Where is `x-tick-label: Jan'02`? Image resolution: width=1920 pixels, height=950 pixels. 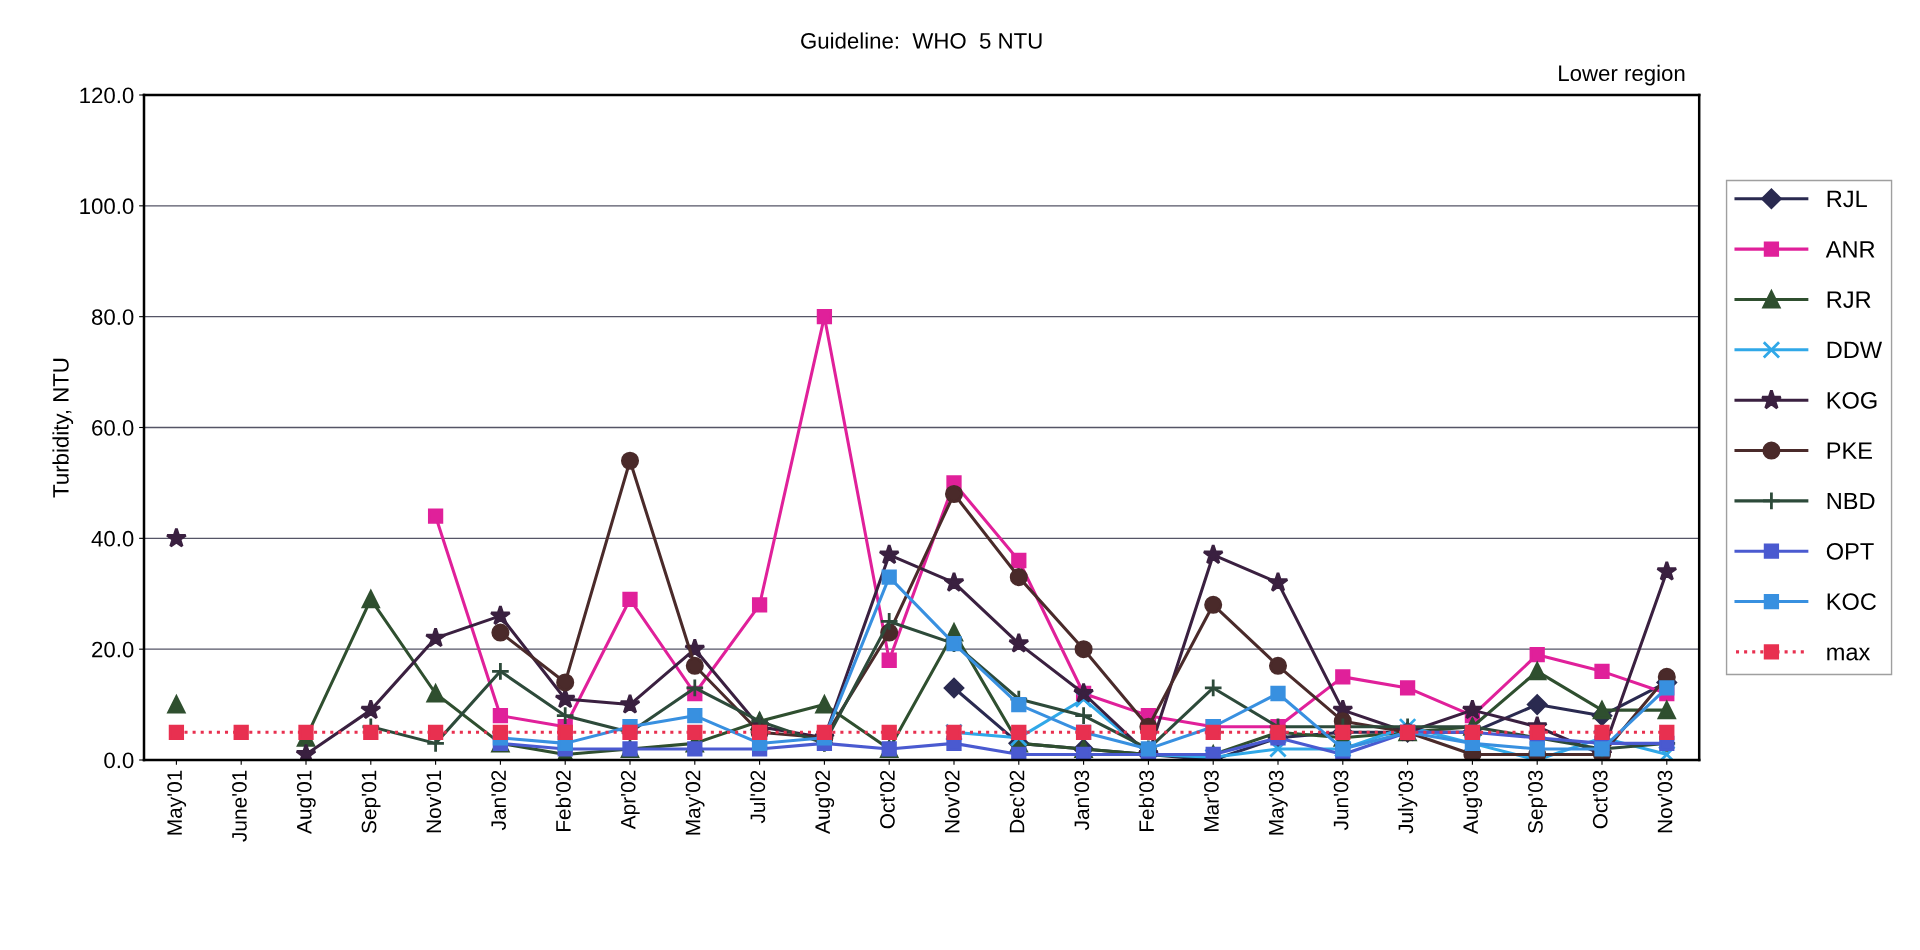 x-tick-label: Jan'02 is located at coordinates (498, 800).